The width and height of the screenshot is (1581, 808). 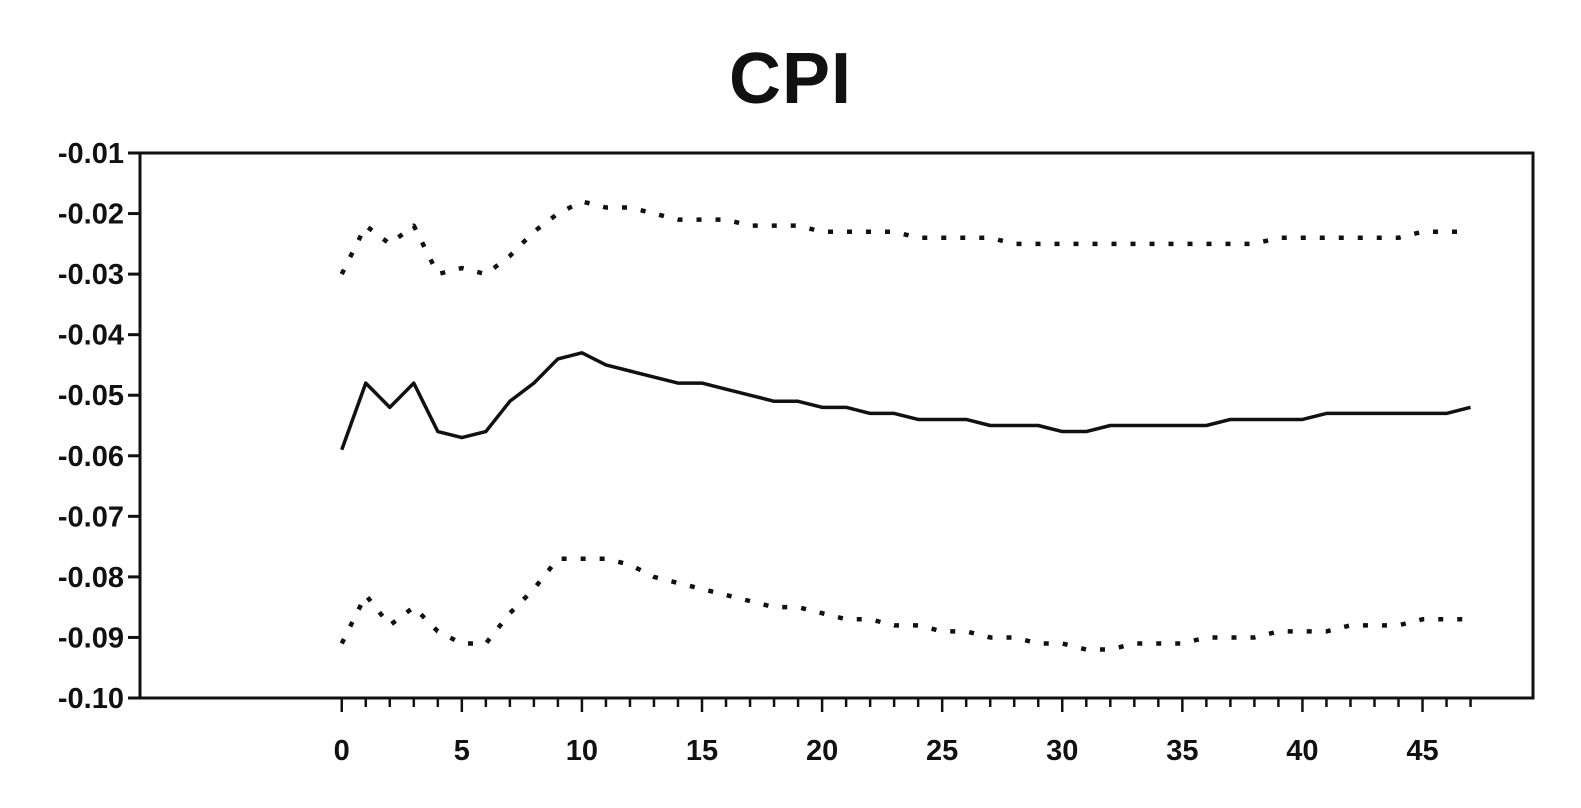 What do you see at coordinates (342, 751) in the screenshot?
I see `x-tick-label: 0` at bounding box center [342, 751].